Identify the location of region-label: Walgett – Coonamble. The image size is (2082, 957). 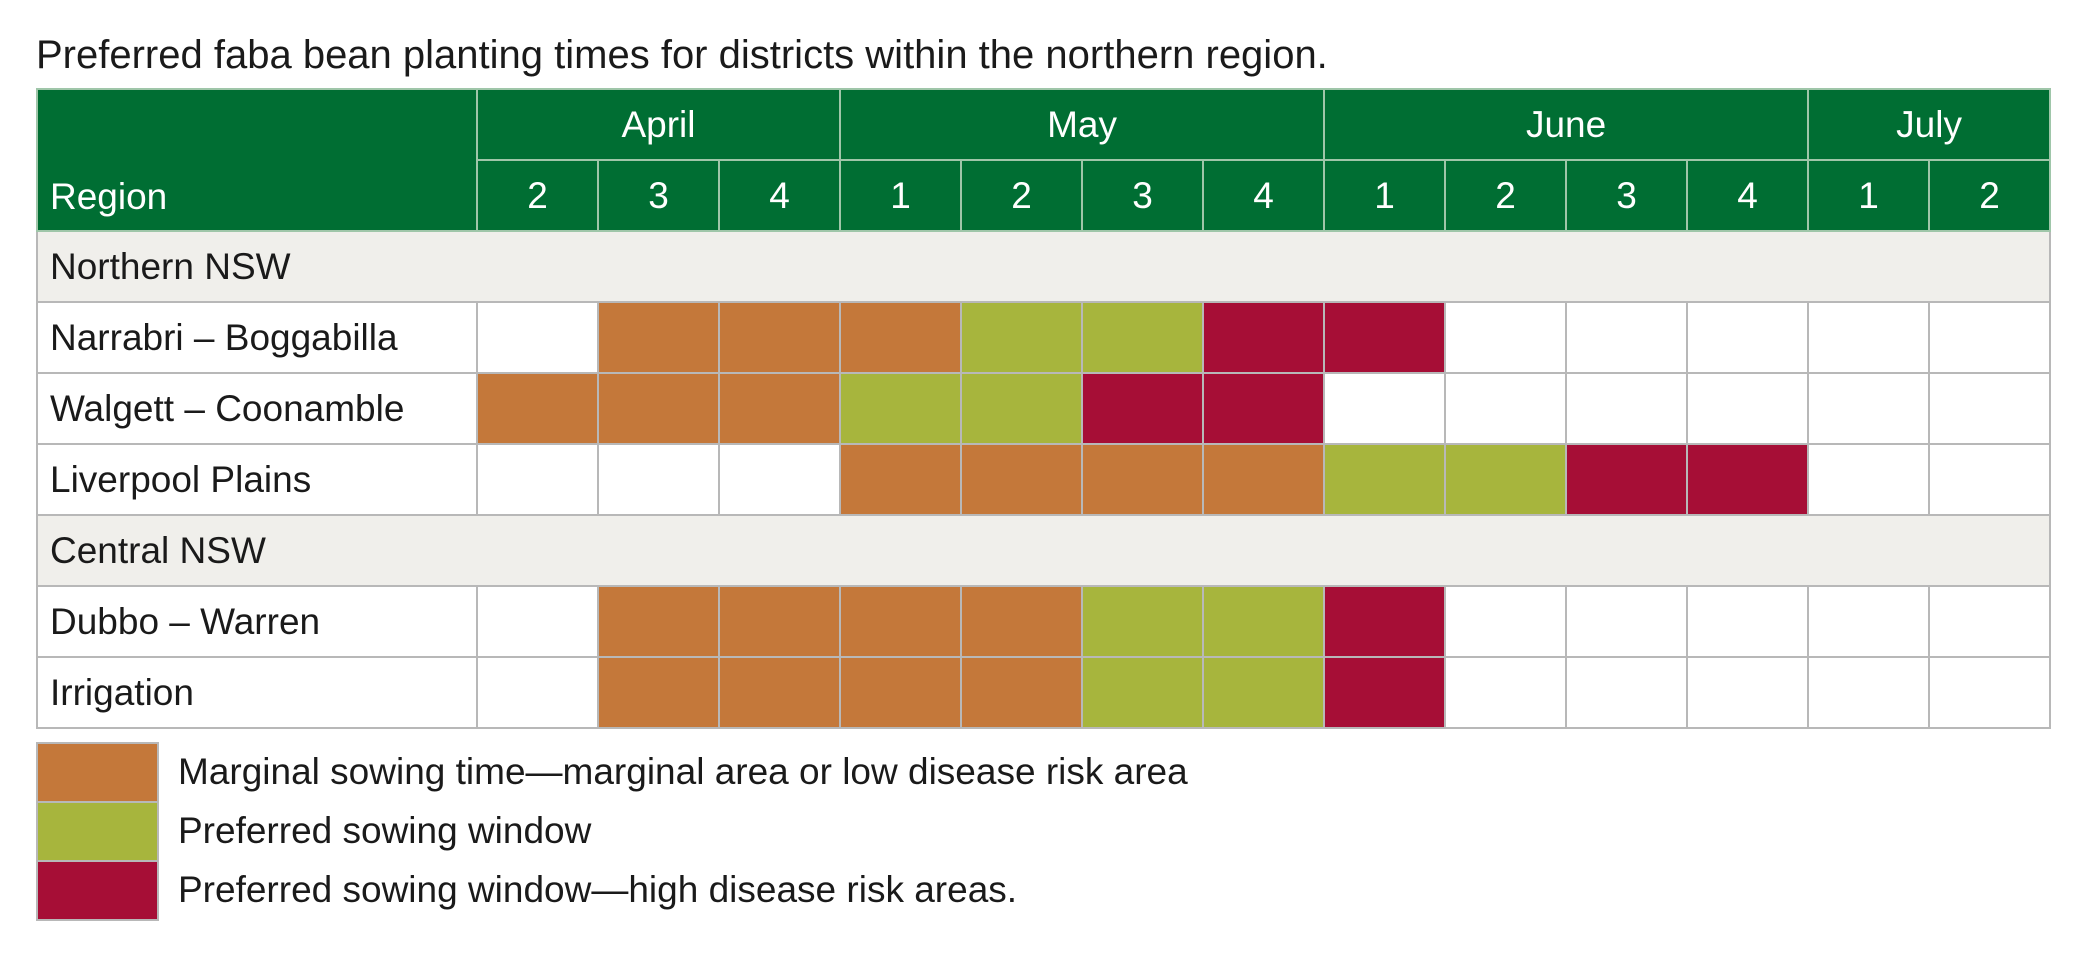
(257, 408).